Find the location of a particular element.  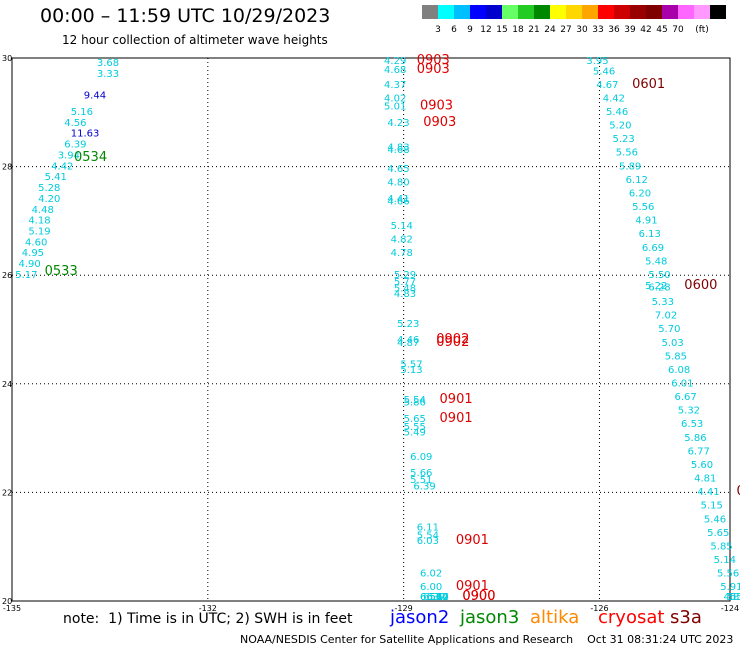

swh-point-label: 5.16 is located at coordinates (82, 112).